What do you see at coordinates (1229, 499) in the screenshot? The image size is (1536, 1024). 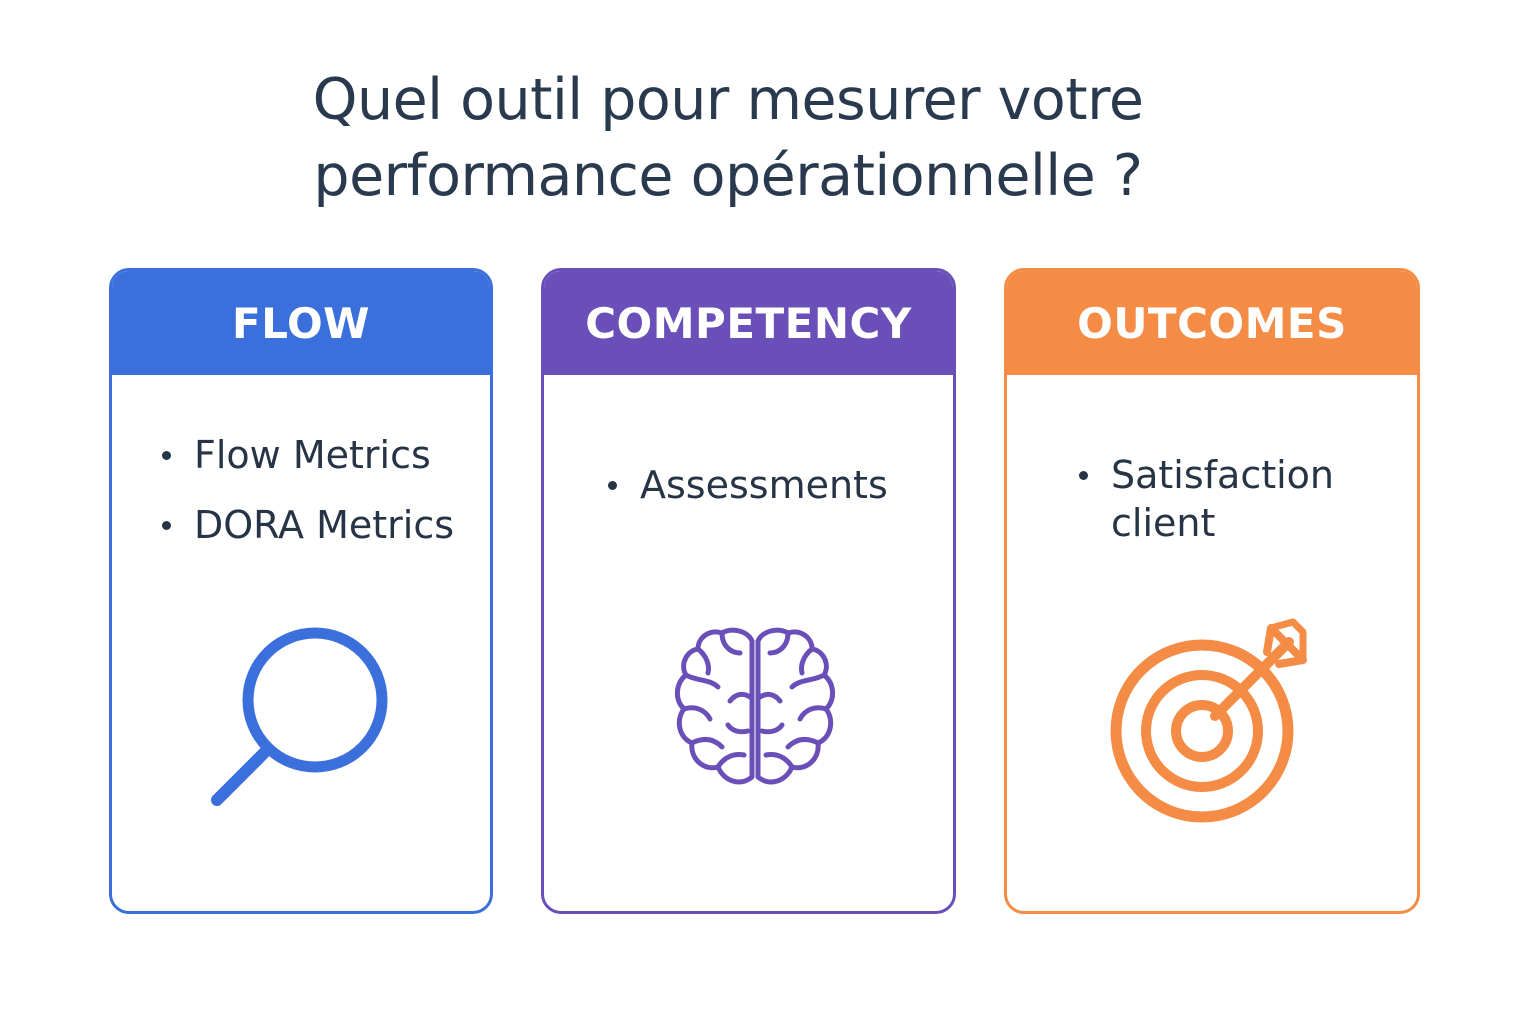 I see `list-item: Satisfaction client` at bounding box center [1229, 499].